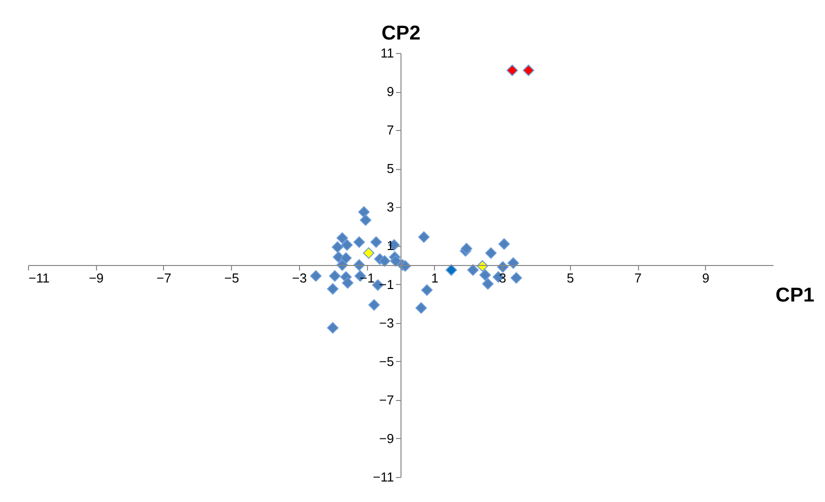 This screenshot has width=825, height=502. What do you see at coordinates (386, 438) in the screenshot?
I see `y-tick-label: −9` at bounding box center [386, 438].